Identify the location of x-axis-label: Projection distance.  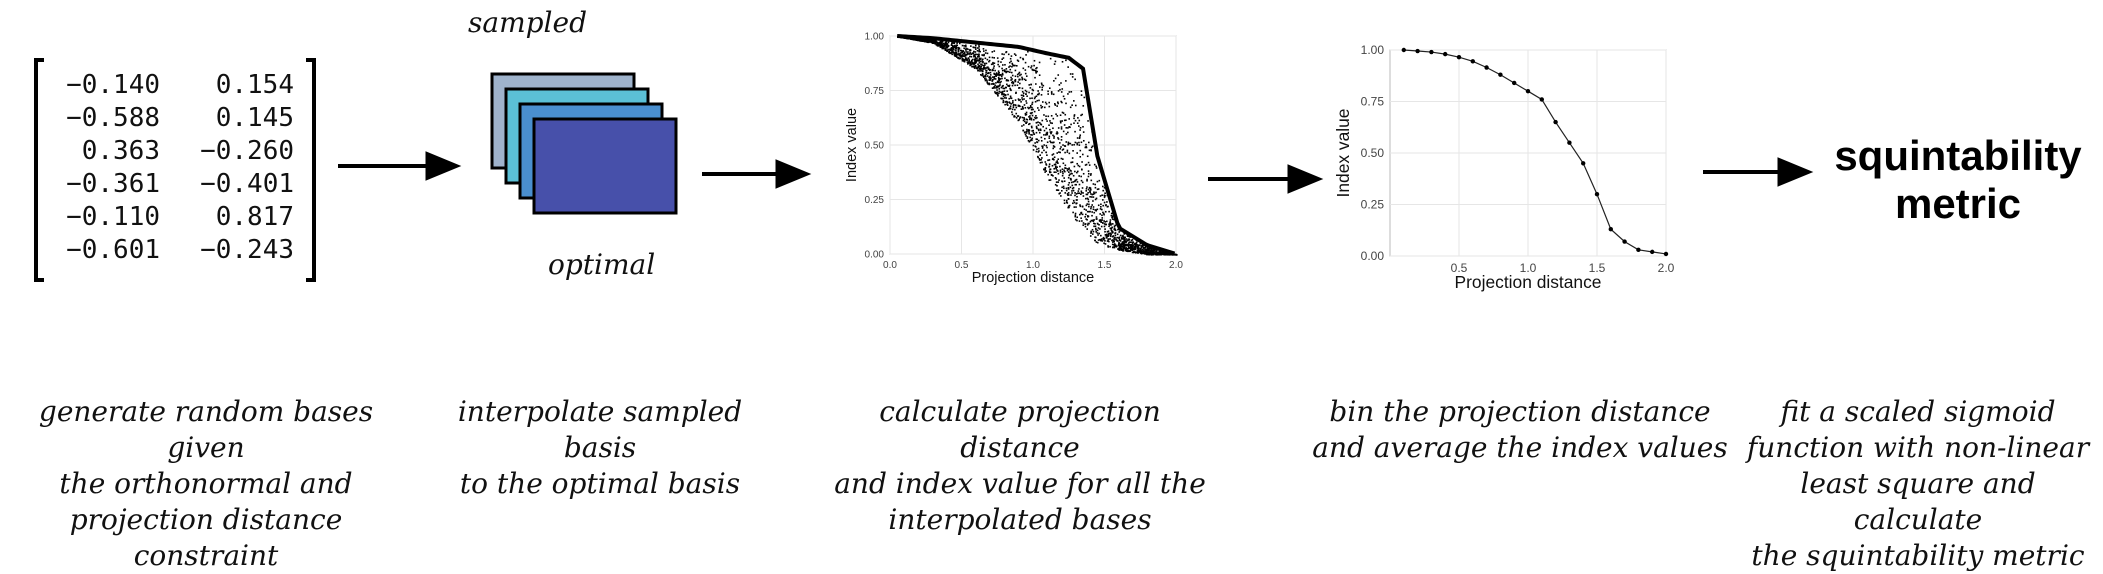
(1528, 282).